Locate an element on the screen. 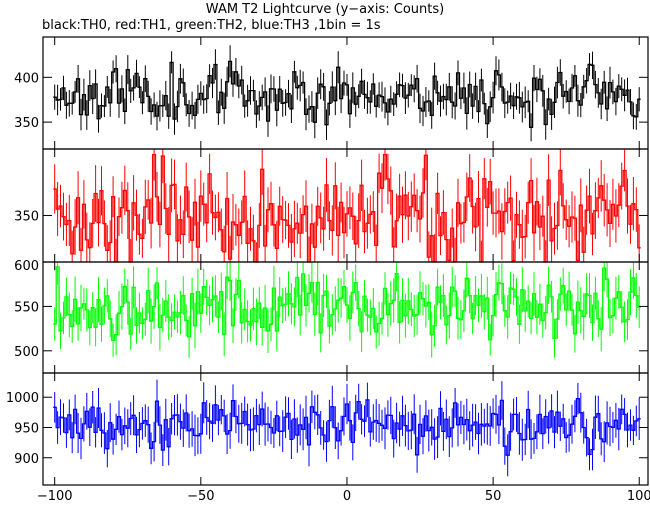 This screenshot has height=505, width=650. xtick-label: −50 is located at coordinates (200, 496).